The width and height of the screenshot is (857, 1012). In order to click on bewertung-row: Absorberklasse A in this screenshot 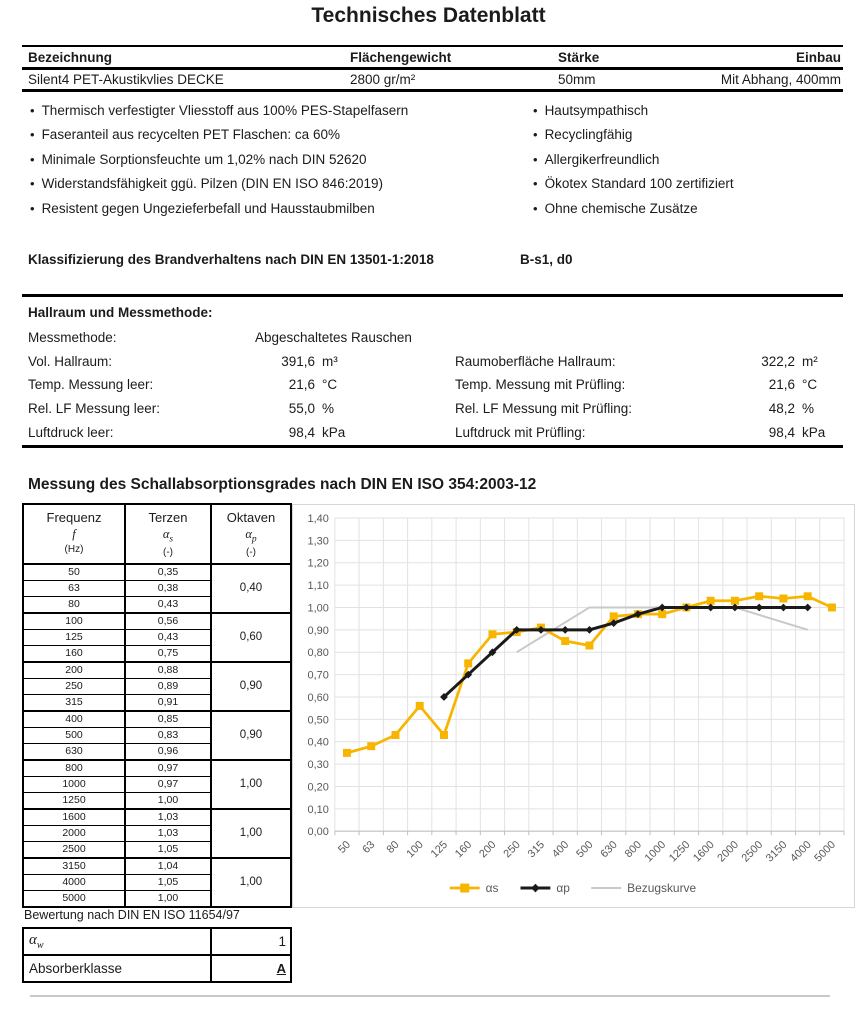, I will do `click(157, 968)`.